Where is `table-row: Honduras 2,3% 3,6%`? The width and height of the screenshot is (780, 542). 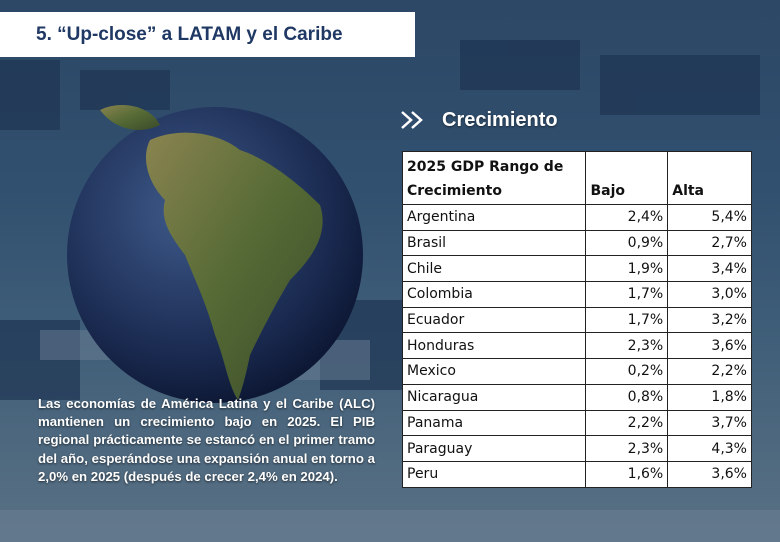 table-row: Honduras 2,3% 3,6% is located at coordinates (576, 346).